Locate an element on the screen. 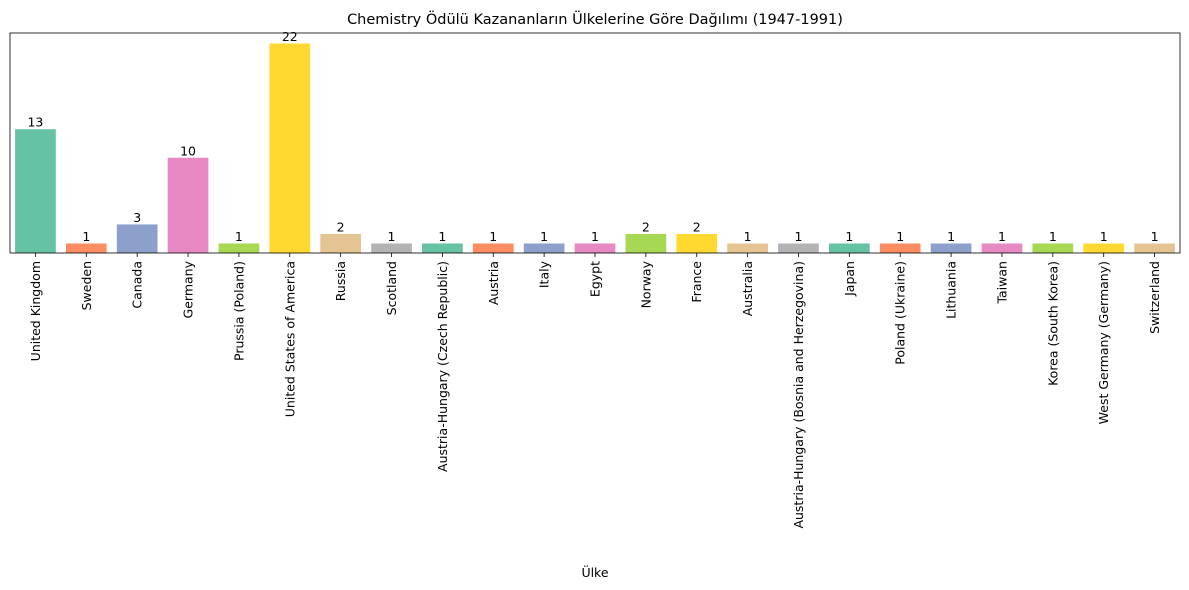 The width and height of the screenshot is (1189, 590). x-tick-label: Scotland is located at coordinates (391, 288).